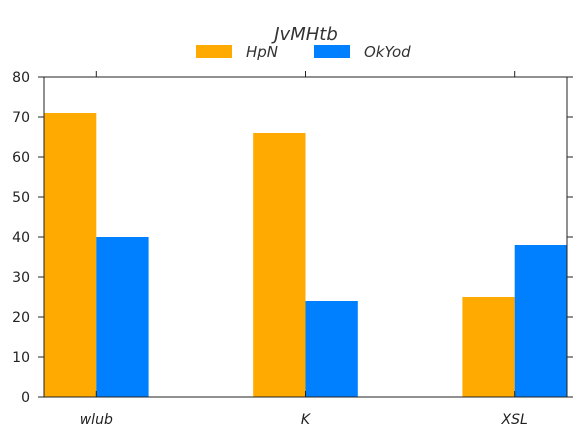  I want to click on y-tick-label: 60, so click(21, 158).